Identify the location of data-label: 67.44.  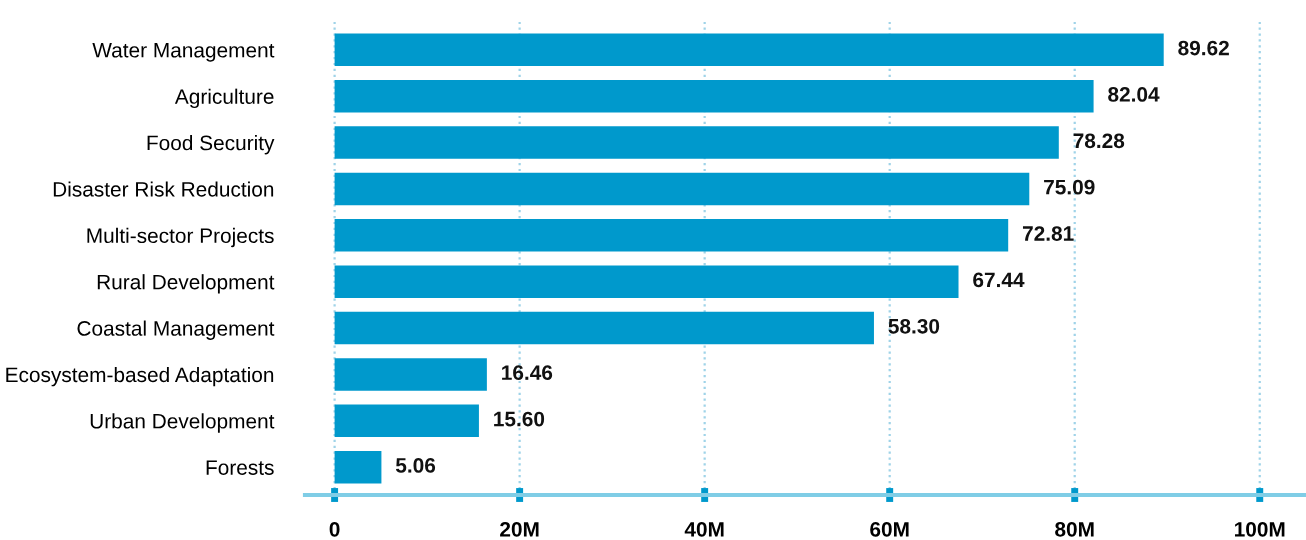
(999, 280).